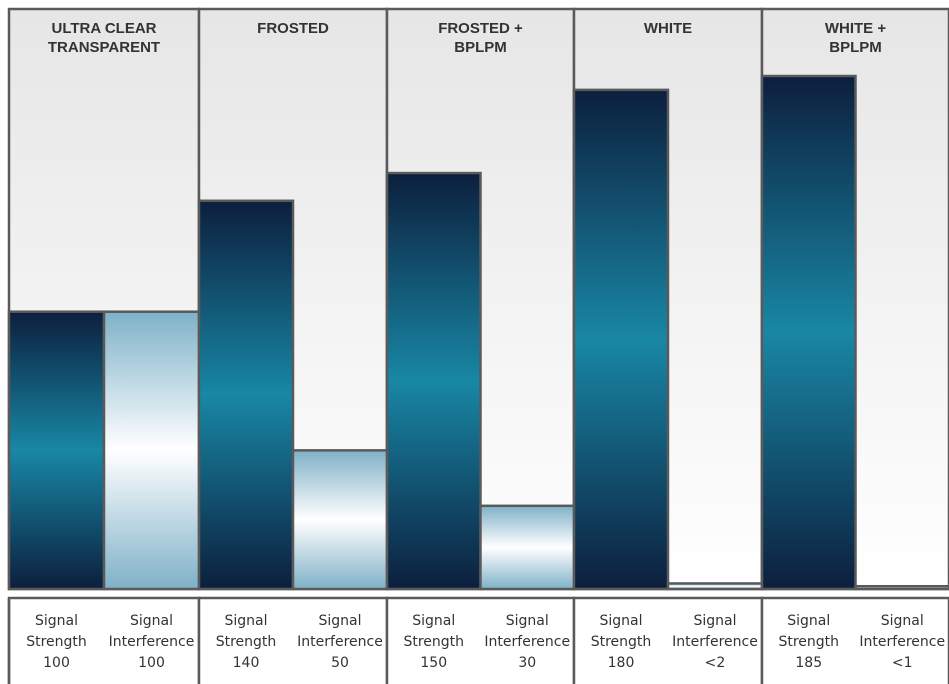 This screenshot has width=949, height=684. What do you see at coordinates (480, 38) in the screenshot?
I see `category-label-frosted-bplpm: FROSTED + BPLPM` at bounding box center [480, 38].